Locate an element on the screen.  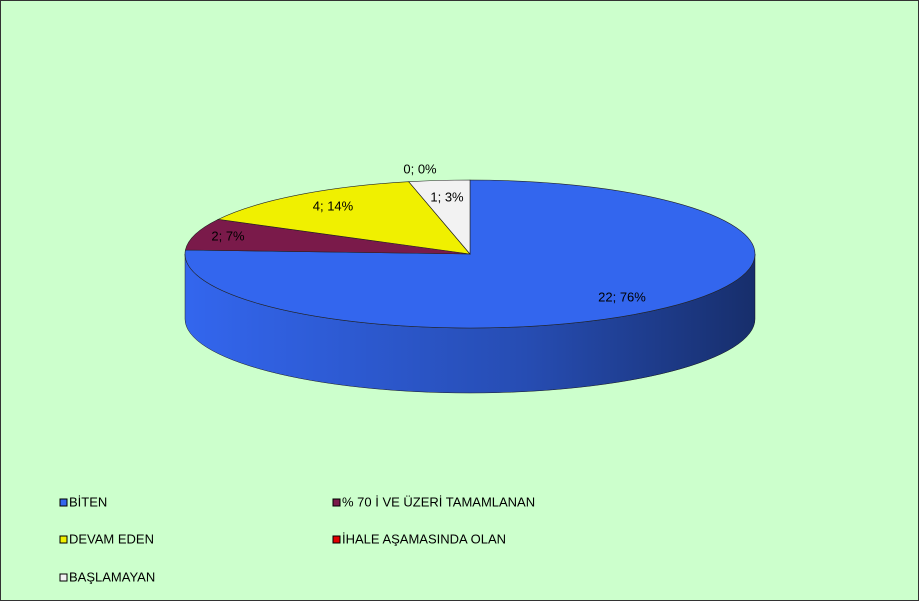
data-label: 1; 3% is located at coordinates (447, 196).